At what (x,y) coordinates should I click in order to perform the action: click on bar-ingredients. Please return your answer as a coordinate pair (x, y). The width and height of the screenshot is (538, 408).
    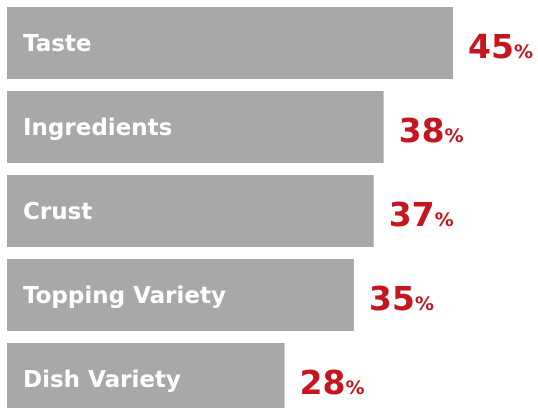
    Looking at the image, I should click on (195, 127).